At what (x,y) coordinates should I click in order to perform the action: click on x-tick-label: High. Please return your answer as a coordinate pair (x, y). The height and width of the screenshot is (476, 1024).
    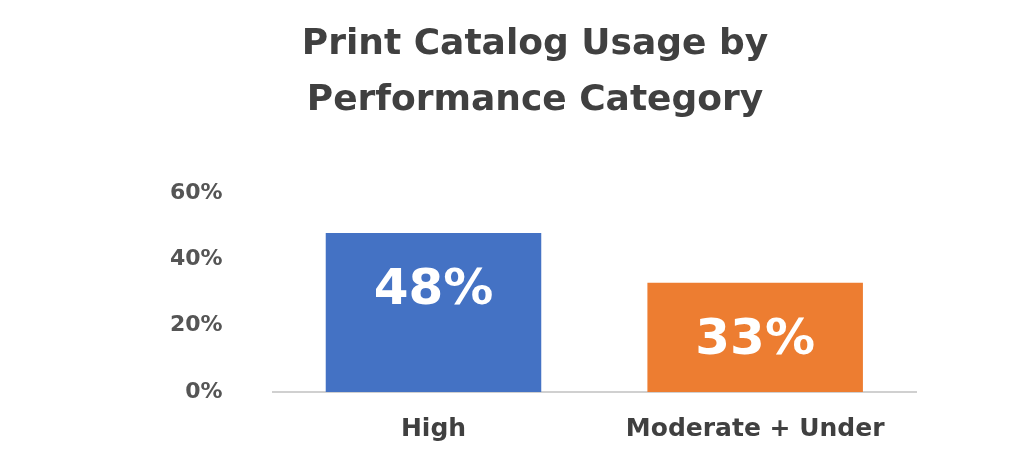
    Looking at the image, I should click on (433, 427).